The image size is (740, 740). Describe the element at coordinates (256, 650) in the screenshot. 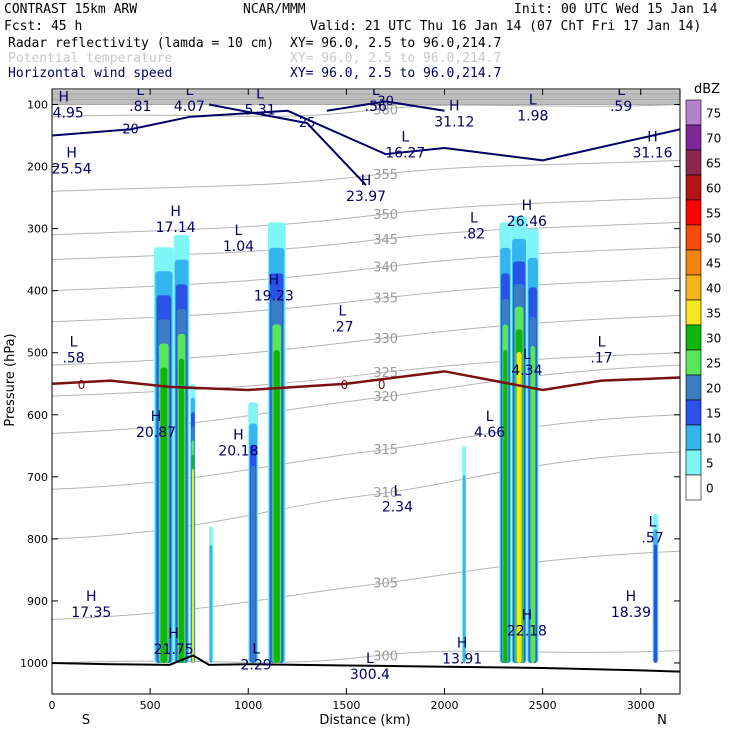

I see `extremum-type-31: L` at that location.